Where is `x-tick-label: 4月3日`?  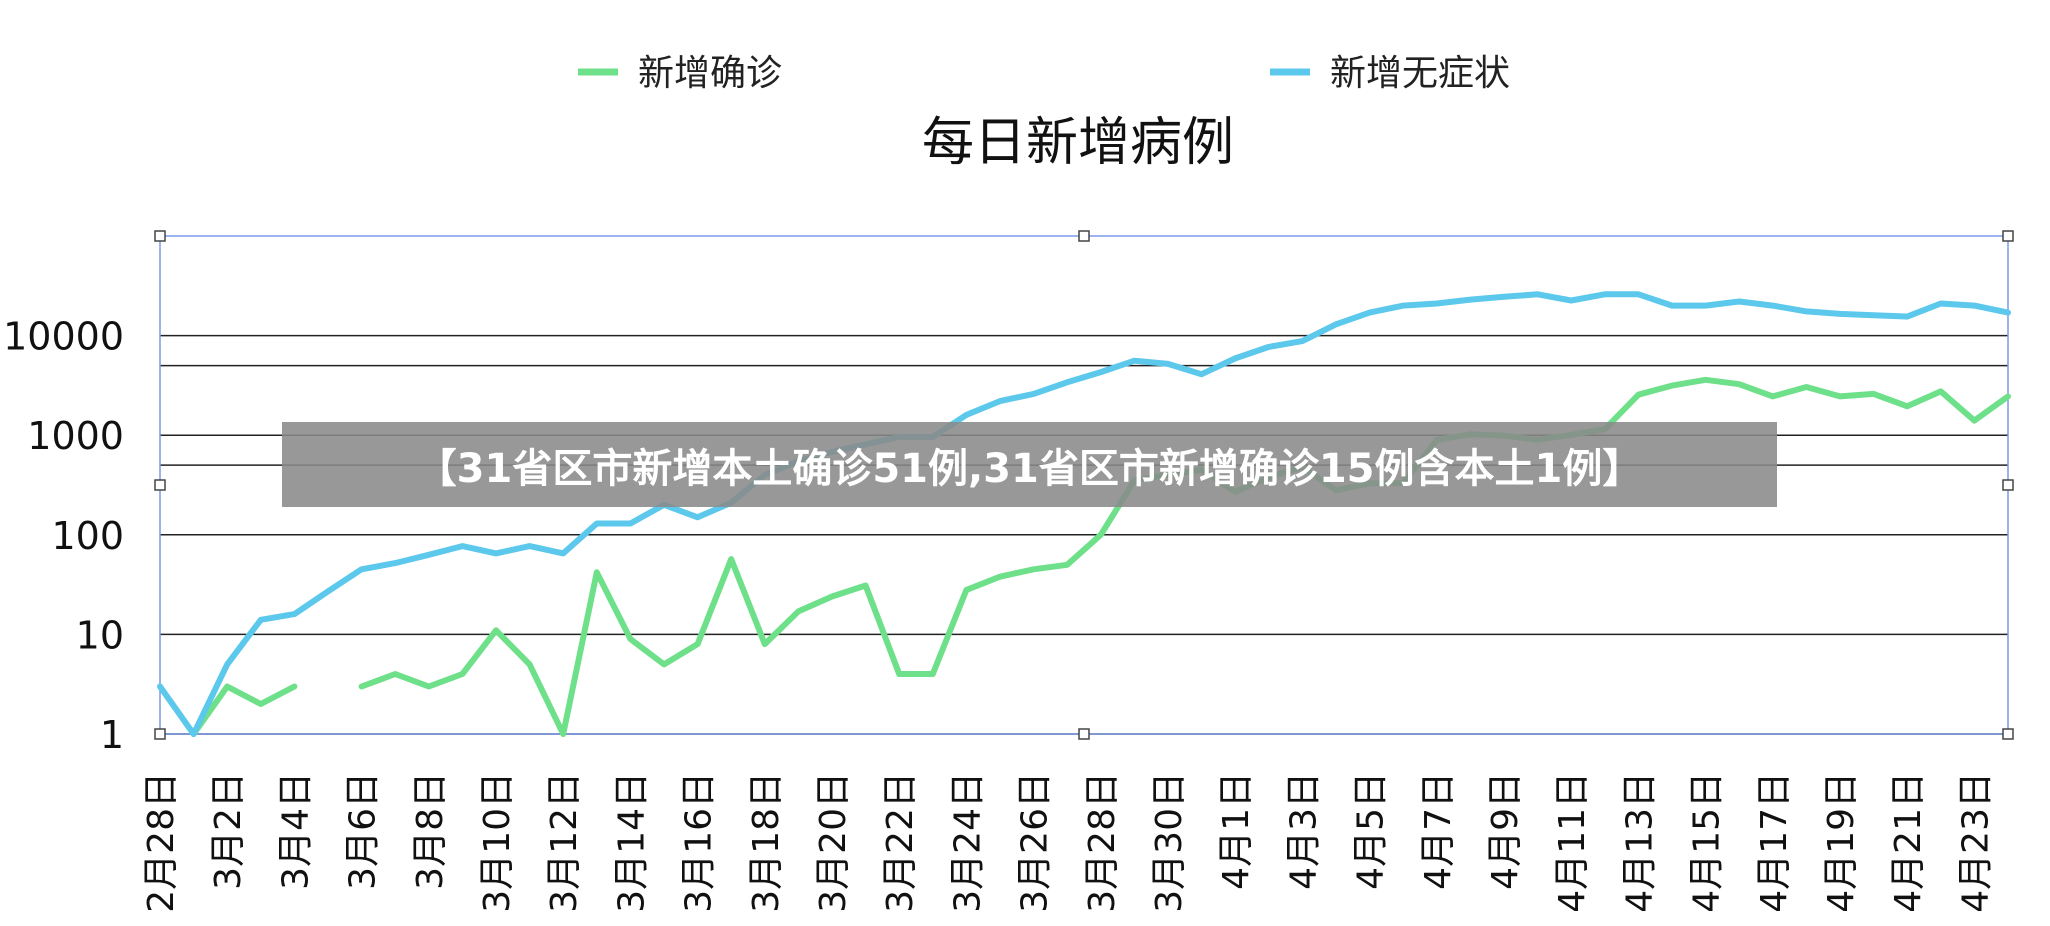 x-tick-label: 4月3日 is located at coordinates (1303, 831).